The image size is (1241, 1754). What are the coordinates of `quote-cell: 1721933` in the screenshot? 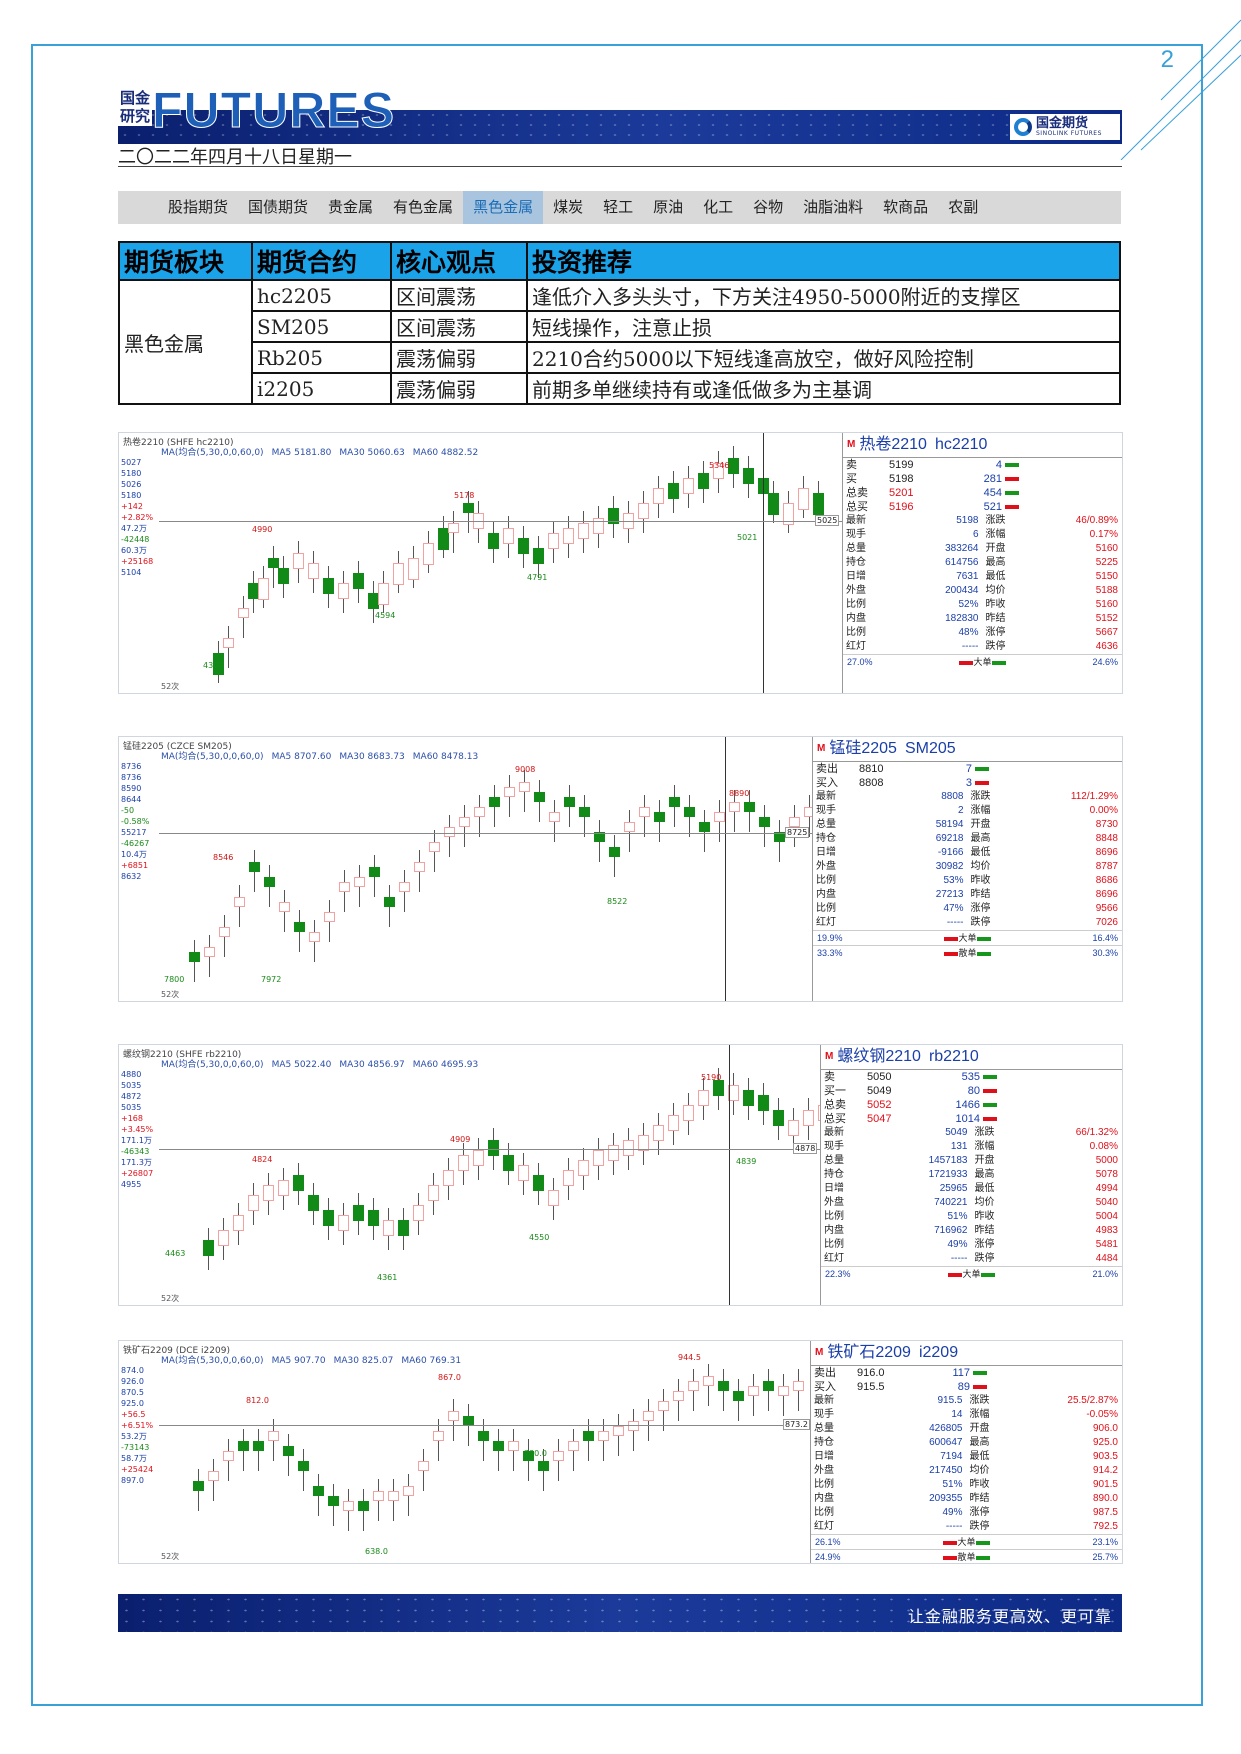 It's located at (948, 1174).